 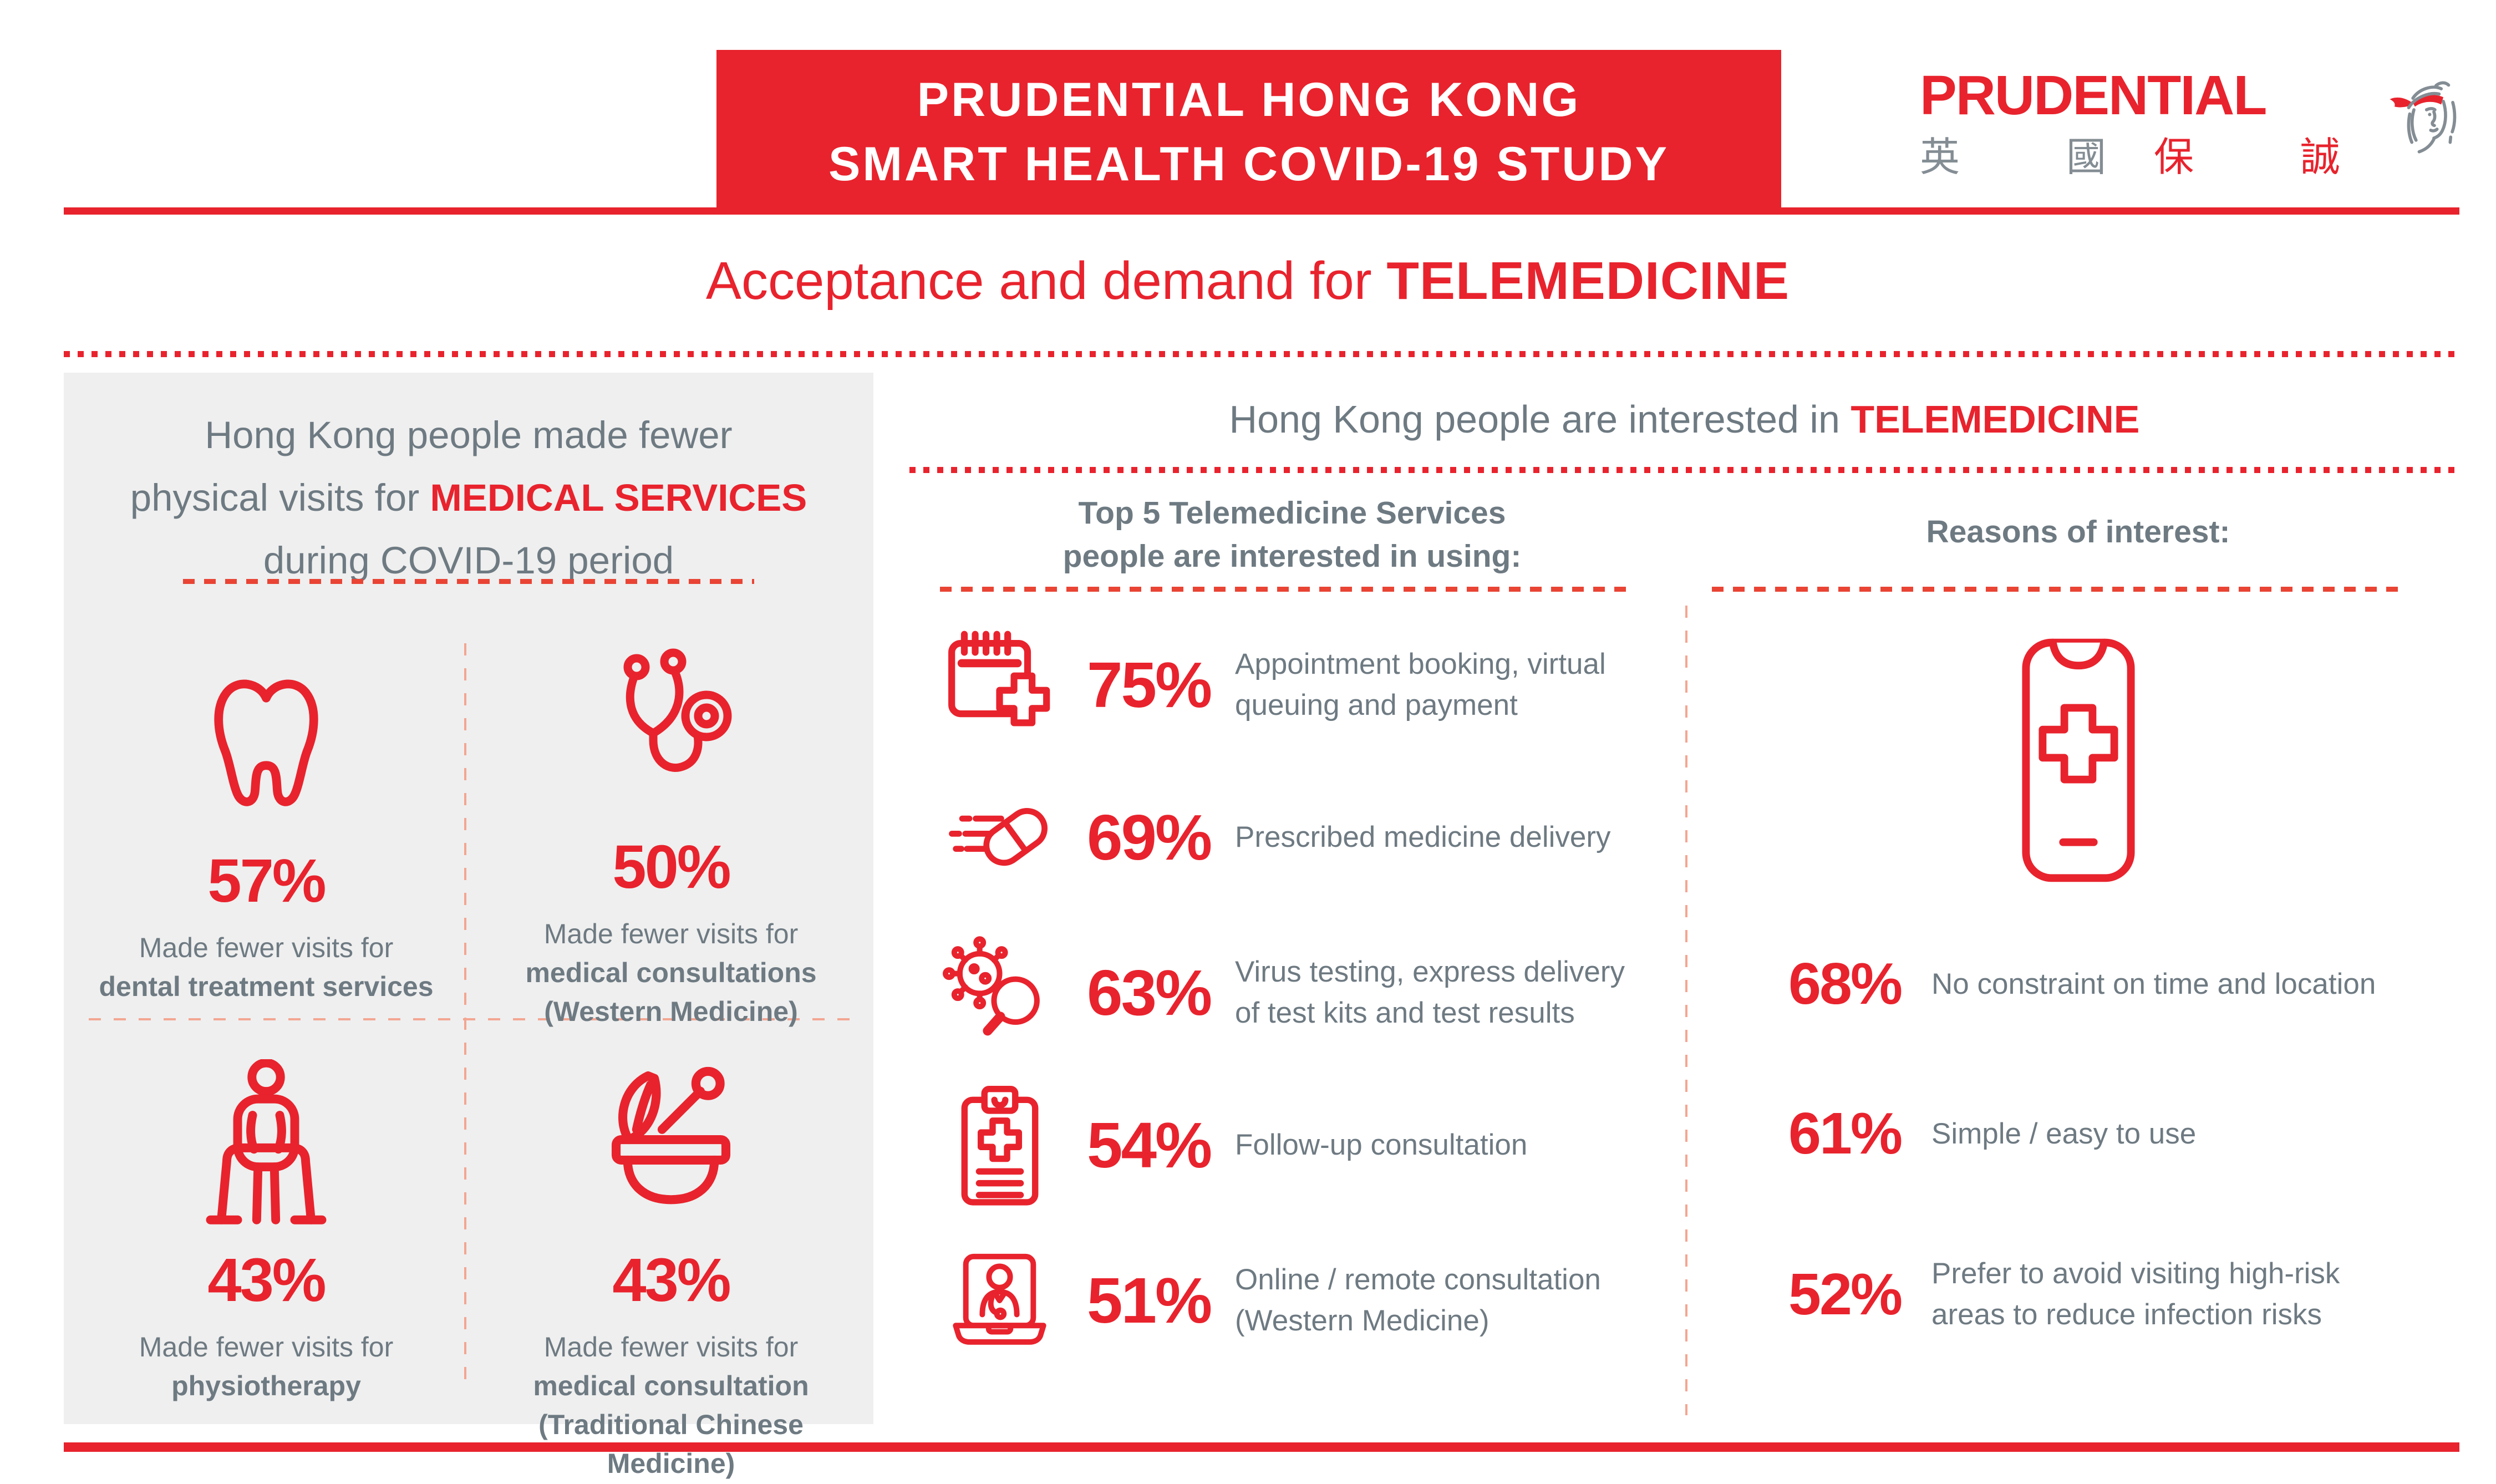 I want to click on stat-service-line3: Medicine), so click(x=671, y=1463).